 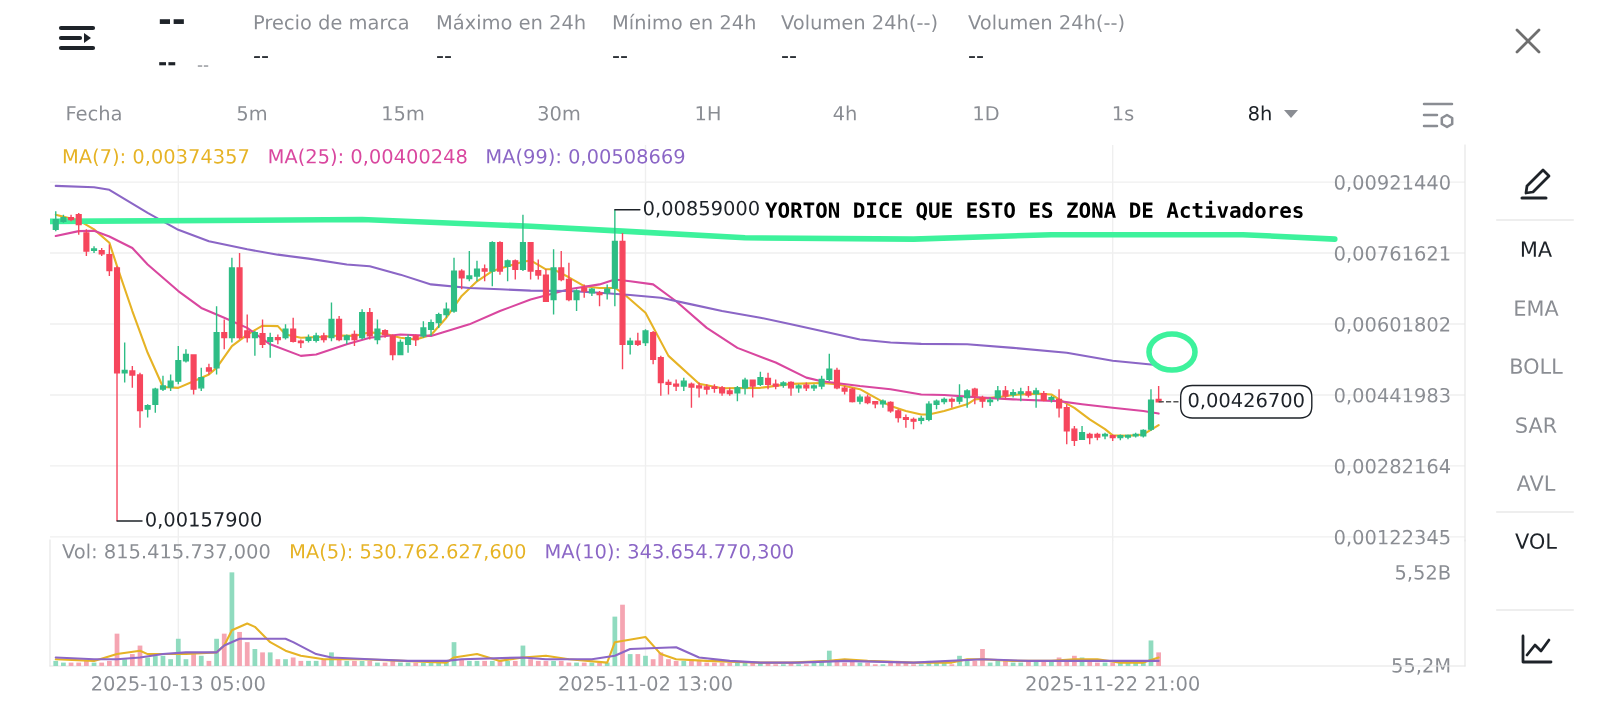 I want to click on annotation: 0,00157900, so click(x=204, y=520).